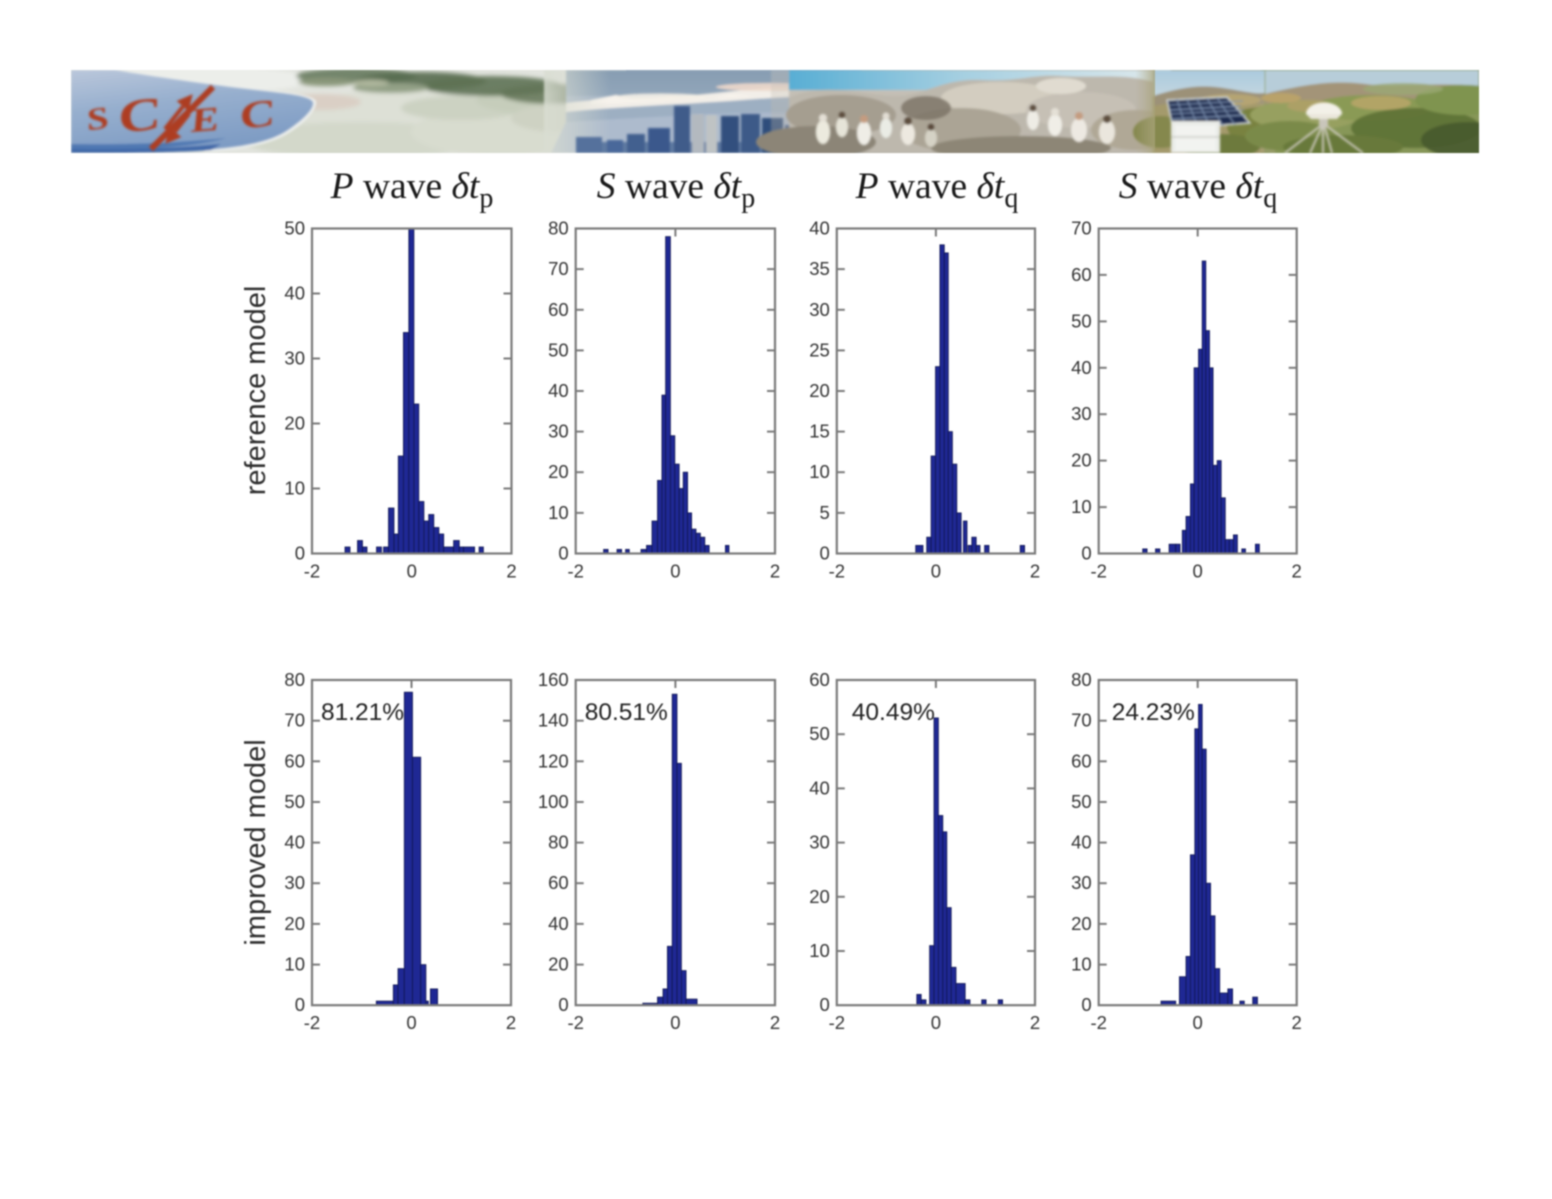  Describe the element at coordinates (553, 720) in the screenshot. I see `svg-text: 140` at that location.